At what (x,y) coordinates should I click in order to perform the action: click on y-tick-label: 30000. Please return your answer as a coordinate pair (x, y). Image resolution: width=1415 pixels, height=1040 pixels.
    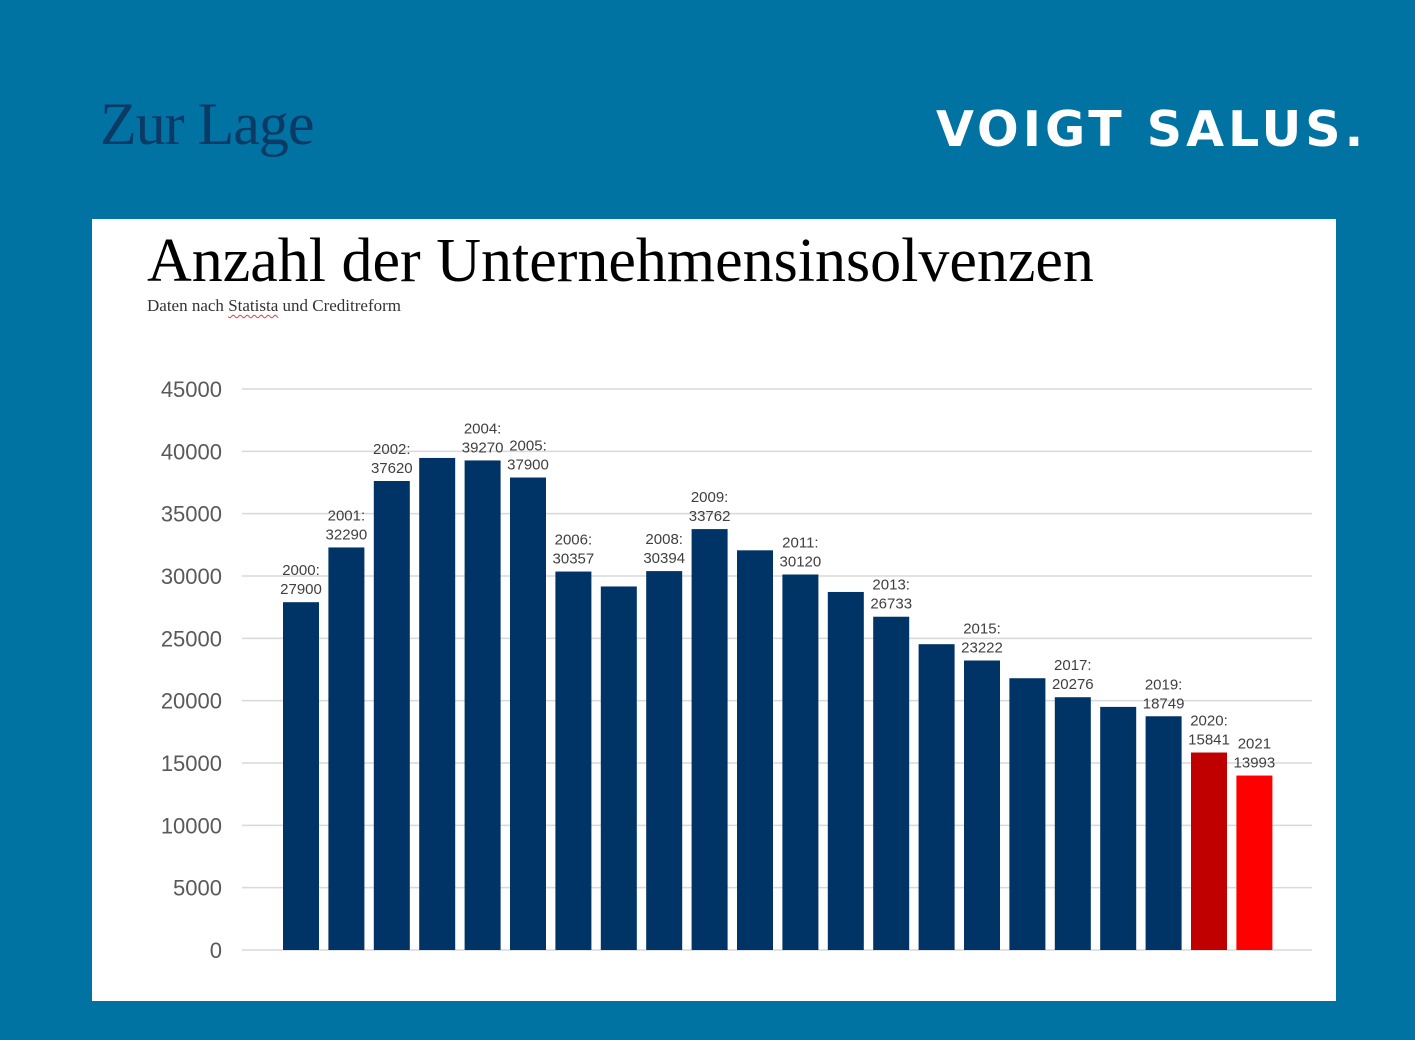
    Looking at the image, I should click on (191, 576).